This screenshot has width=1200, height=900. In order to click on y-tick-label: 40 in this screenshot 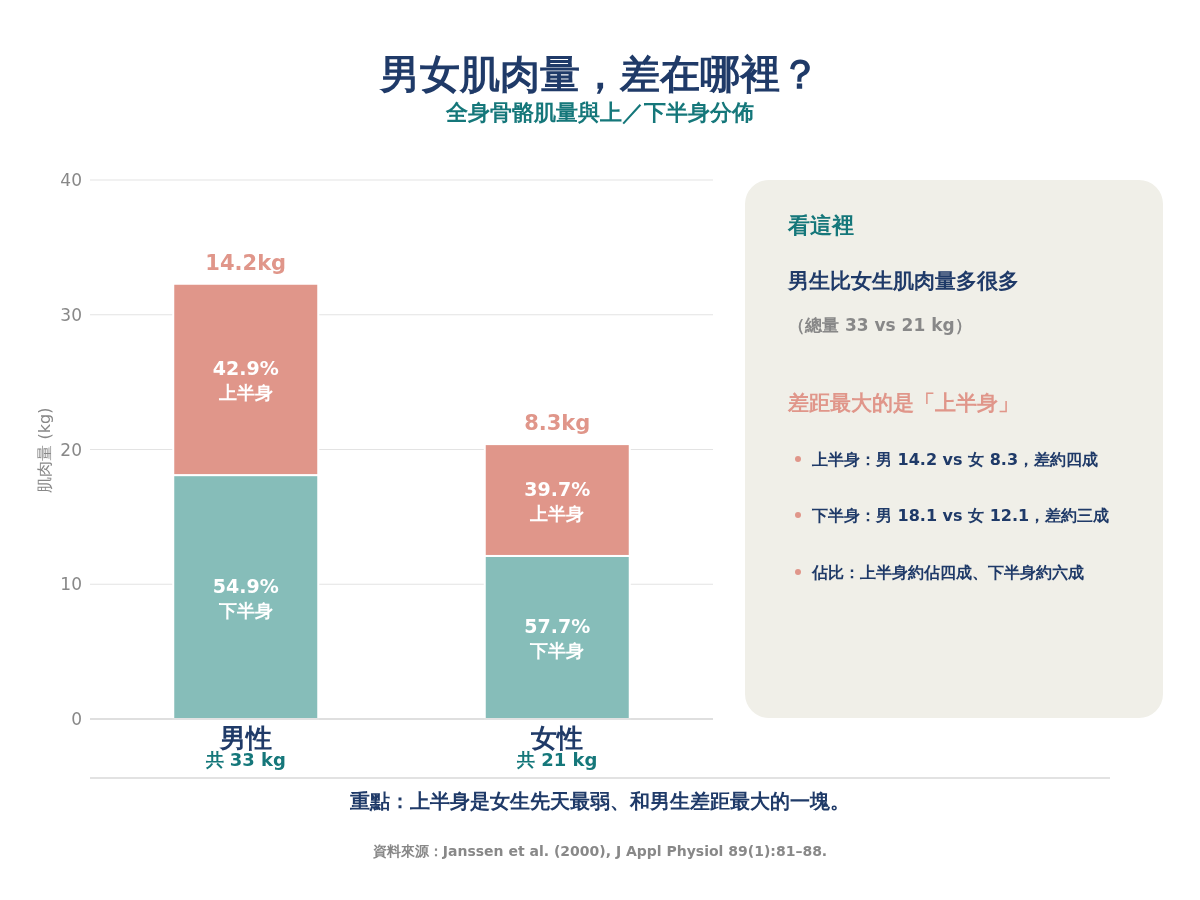, I will do `click(71, 180)`.